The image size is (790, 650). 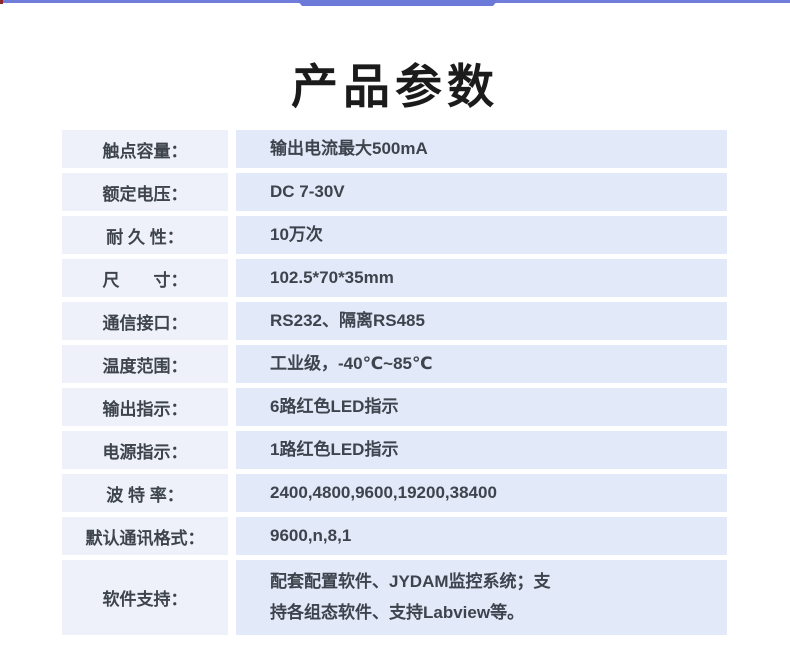 I want to click on page-title: 产品参数, so click(x=395, y=87).